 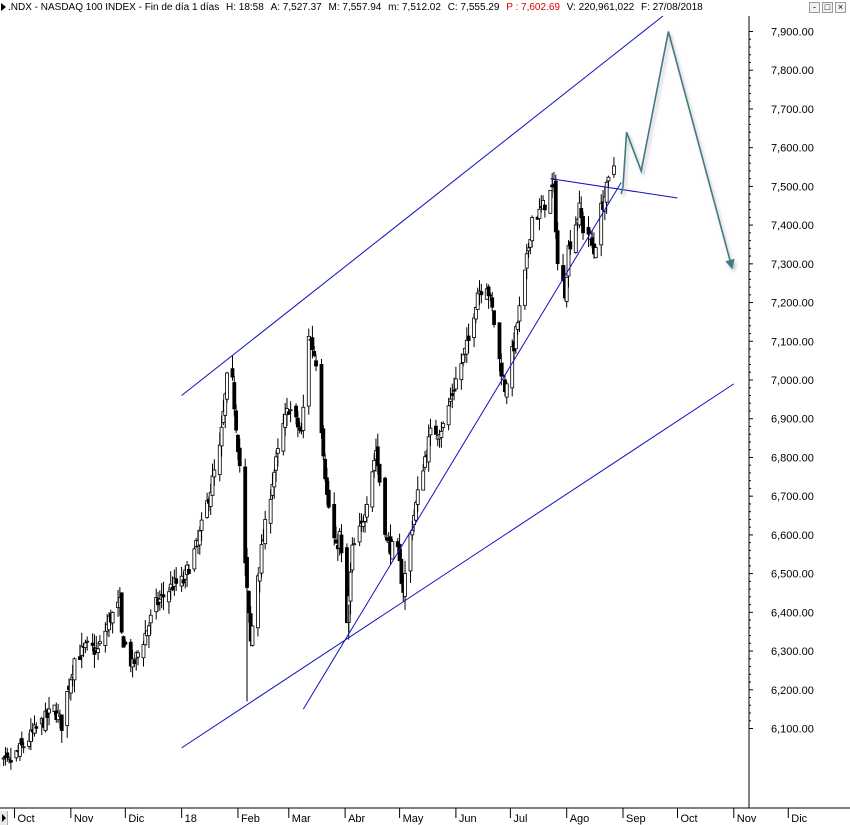 What do you see at coordinates (792, 149) in the screenshot?
I see `y-tick-label: 7,600.00` at bounding box center [792, 149].